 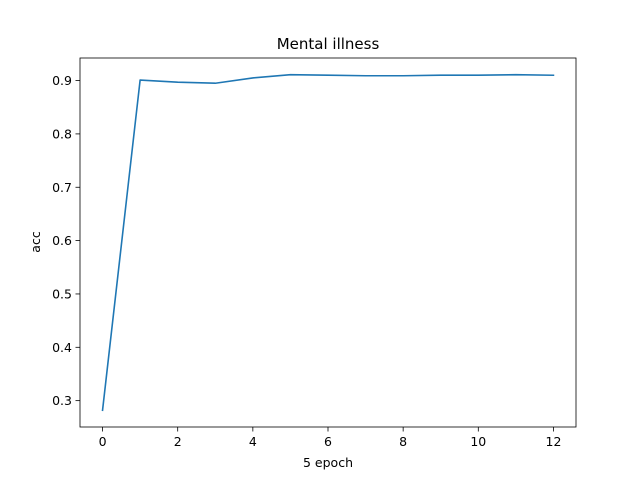 I want to click on x-tick-label: 2, so click(x=178, y=441).